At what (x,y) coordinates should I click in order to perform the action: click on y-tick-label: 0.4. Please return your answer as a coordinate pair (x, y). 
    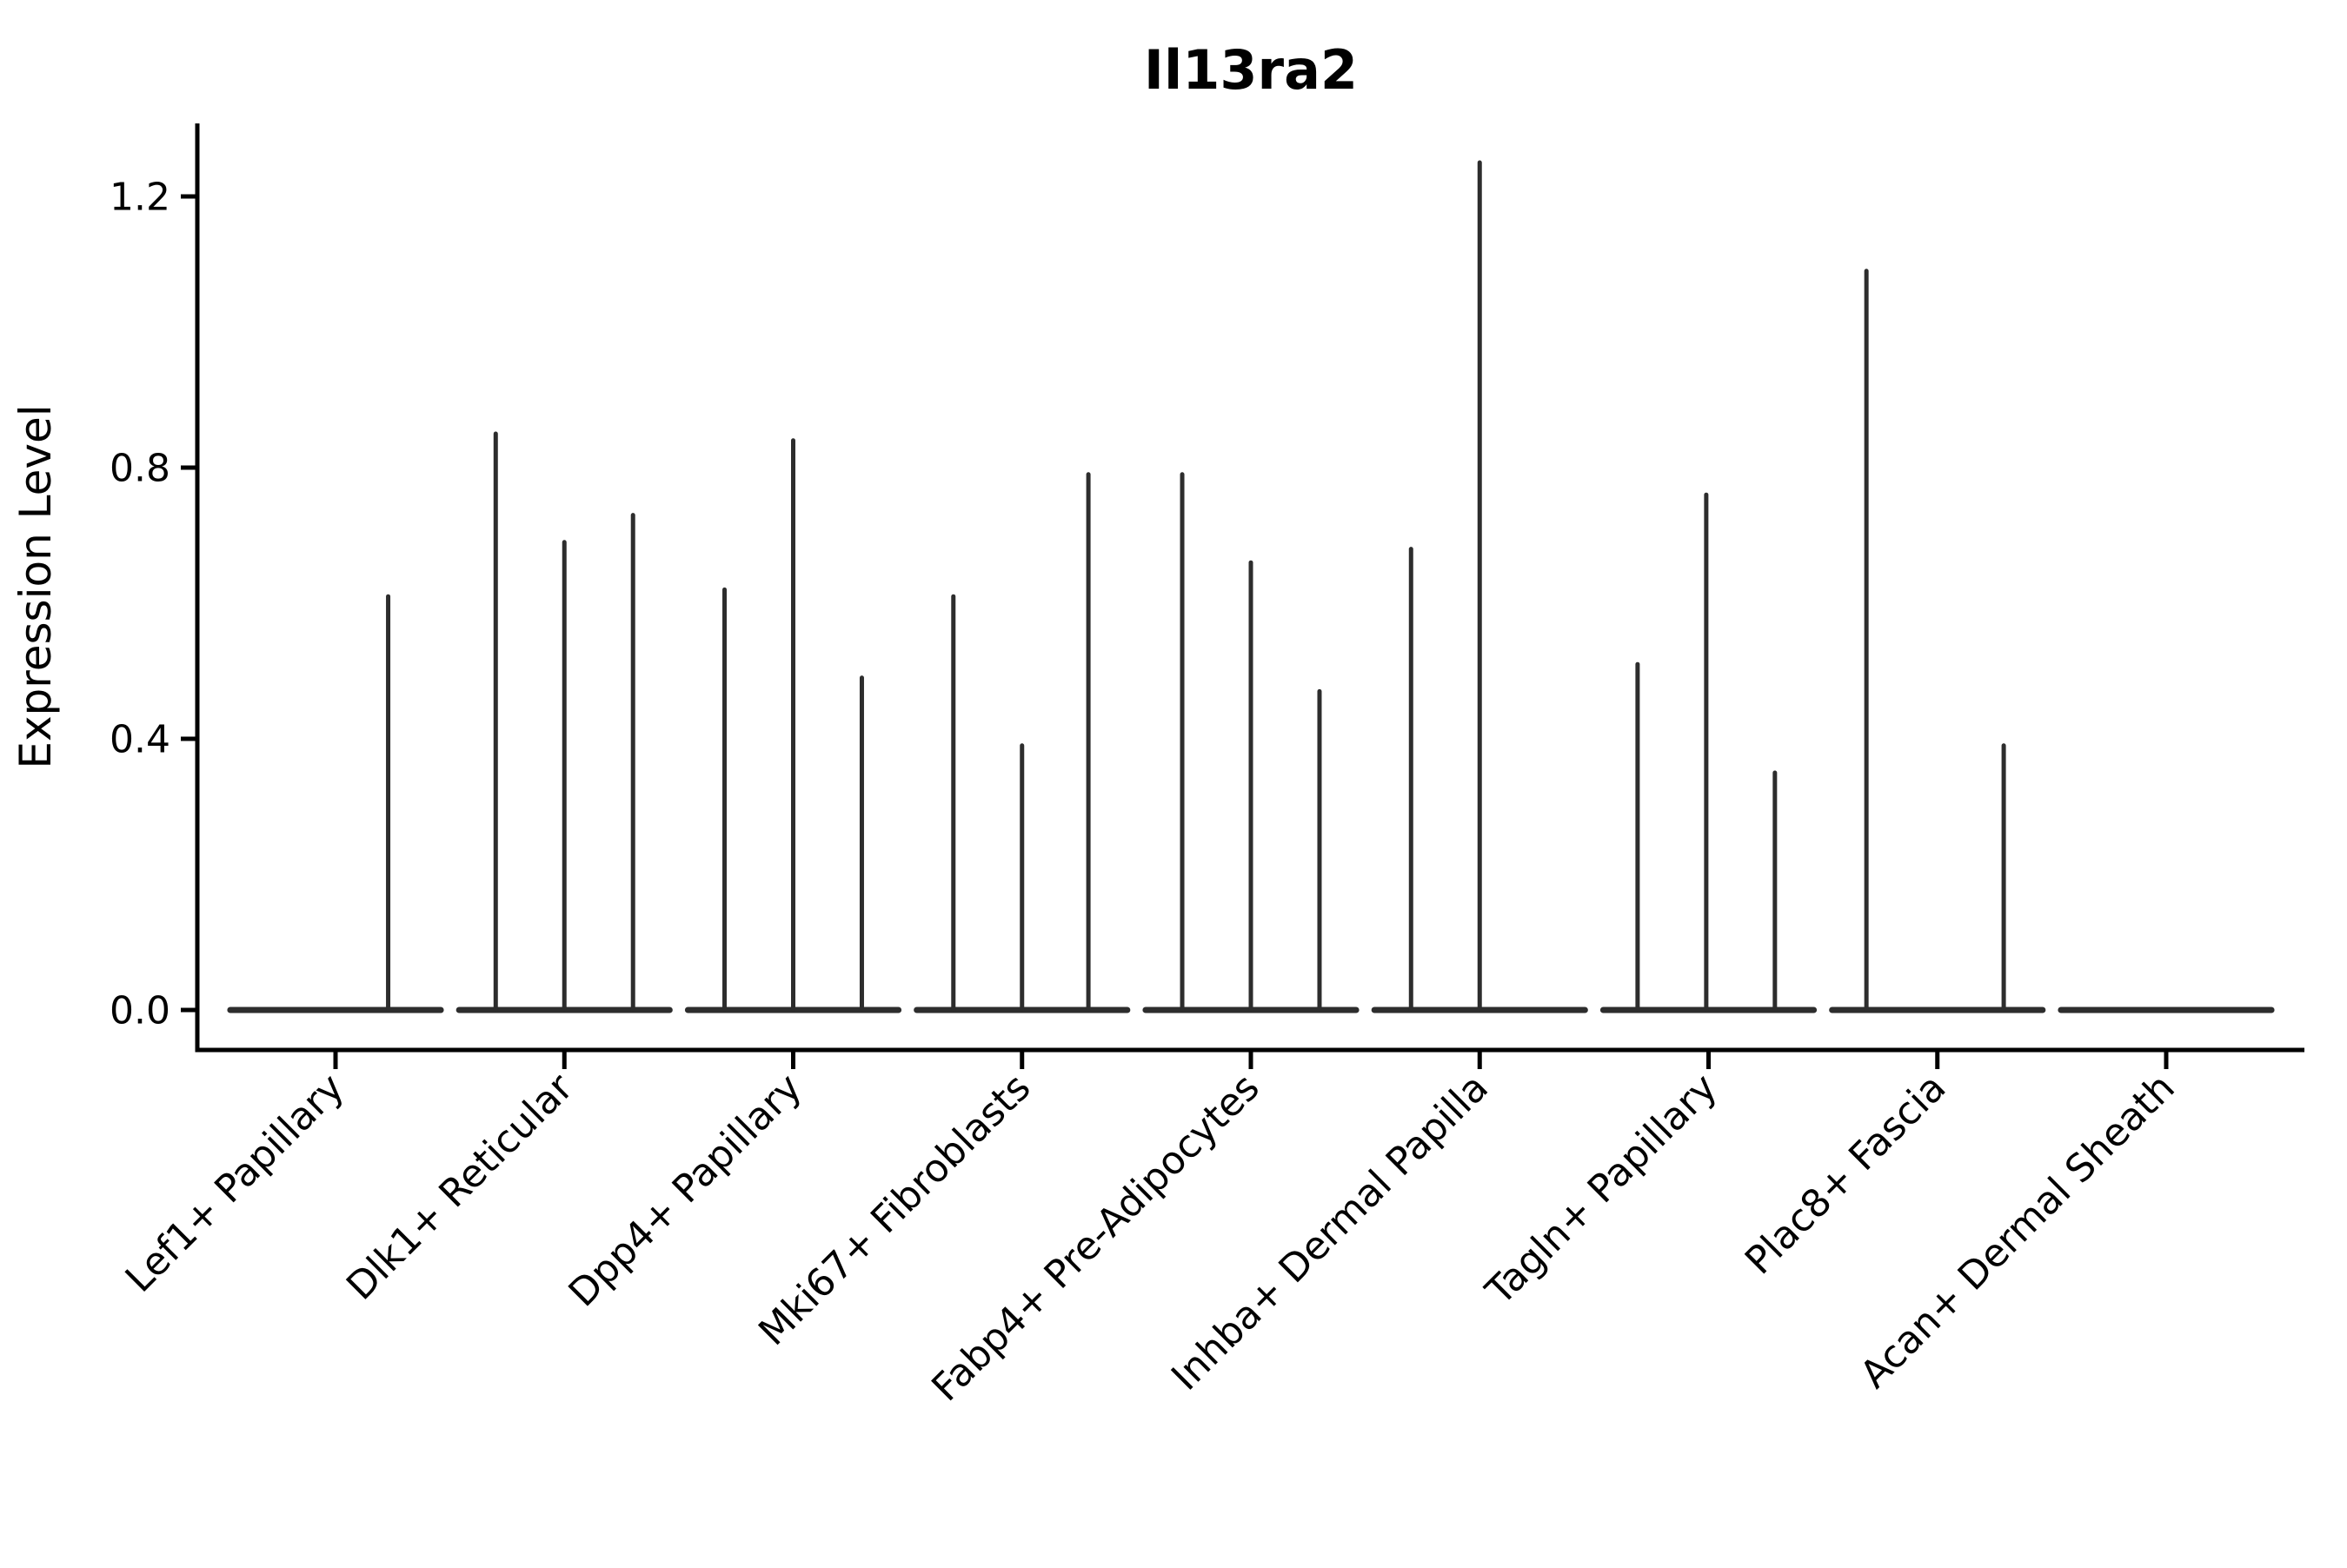
    Looking at the image, I should click on (140, 739).